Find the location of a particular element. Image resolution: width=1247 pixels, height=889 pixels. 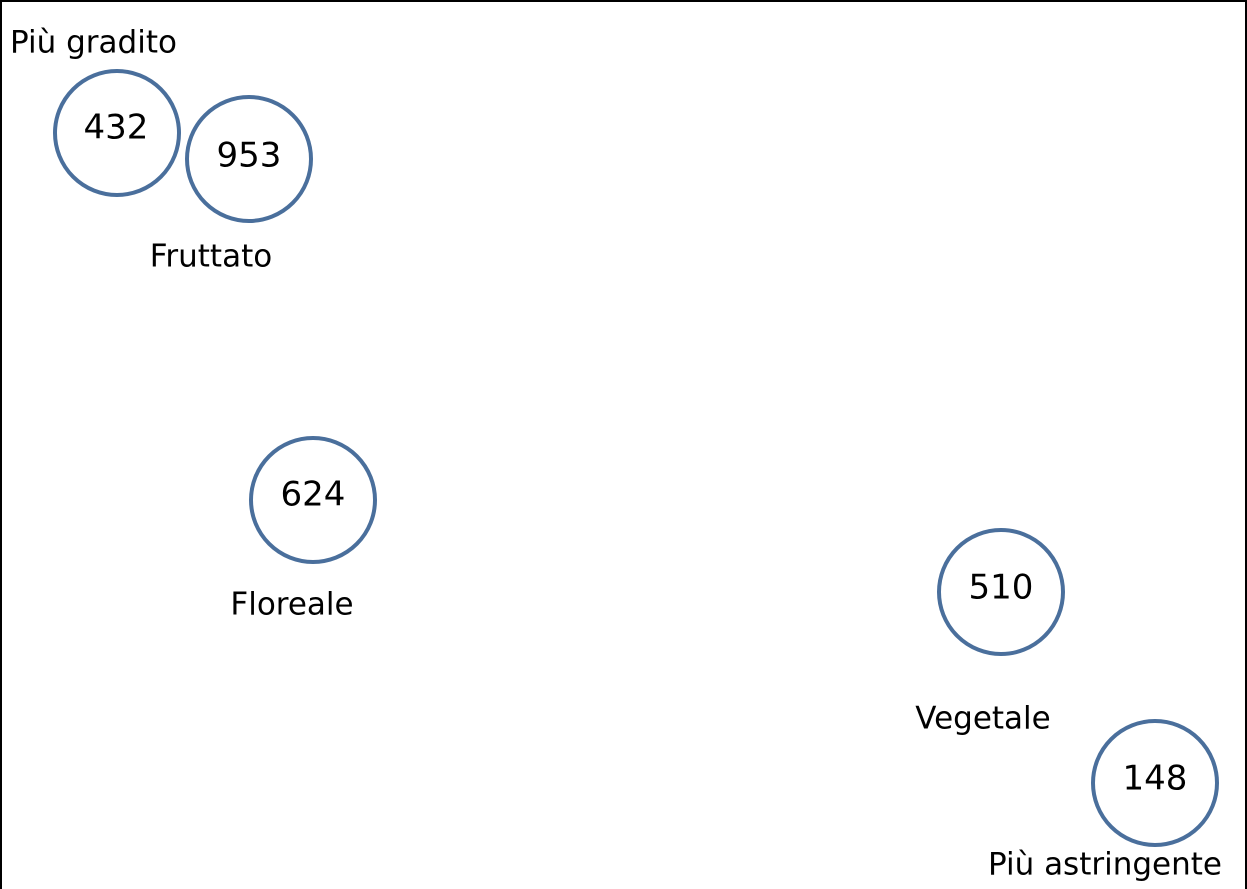

node-label: 510 is located at coordinates (1001, 588).